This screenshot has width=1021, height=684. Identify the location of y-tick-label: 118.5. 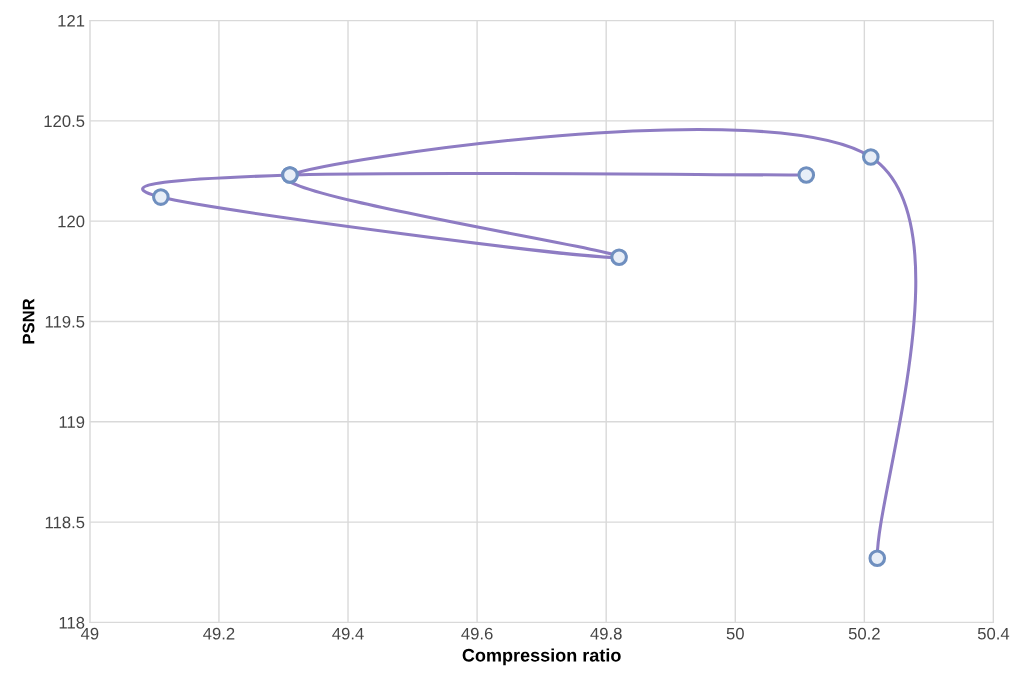
(65, 522).